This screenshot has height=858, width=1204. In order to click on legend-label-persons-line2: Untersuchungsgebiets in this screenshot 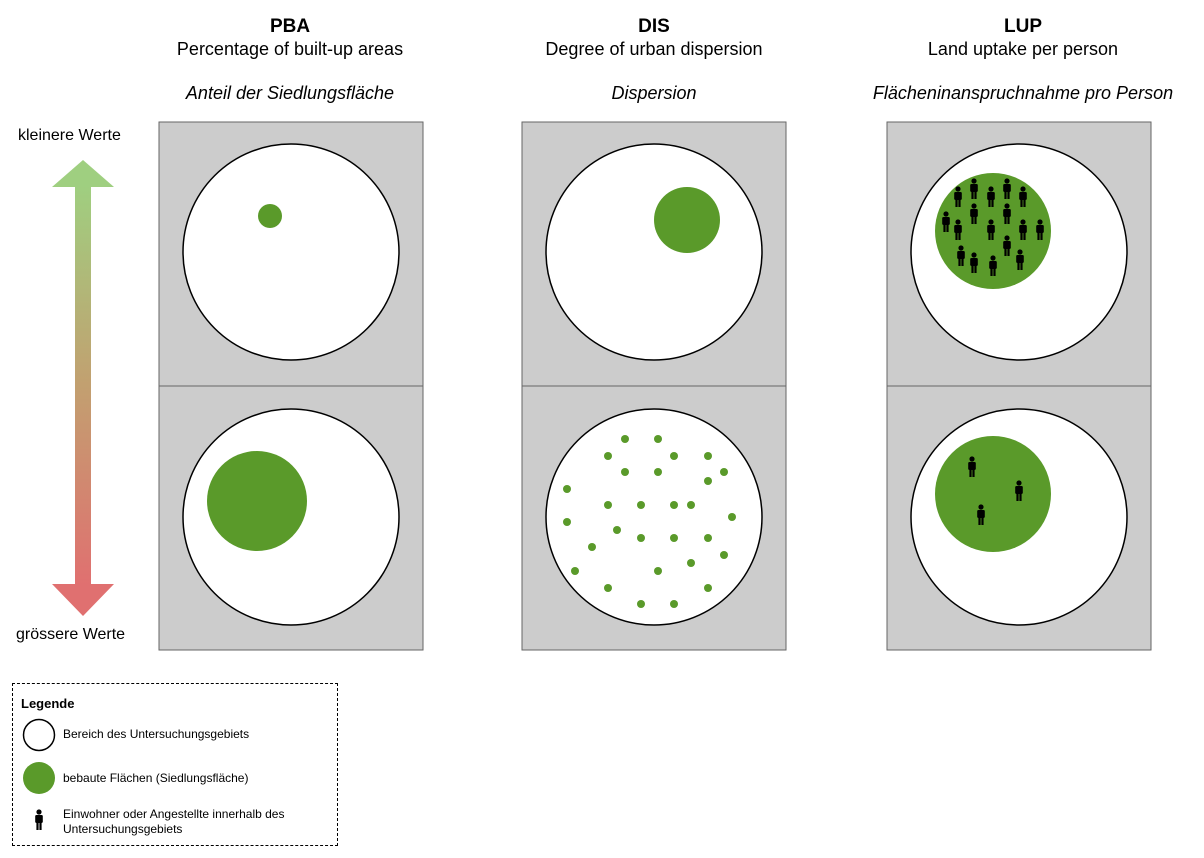, I will do `click(123, 829)`.